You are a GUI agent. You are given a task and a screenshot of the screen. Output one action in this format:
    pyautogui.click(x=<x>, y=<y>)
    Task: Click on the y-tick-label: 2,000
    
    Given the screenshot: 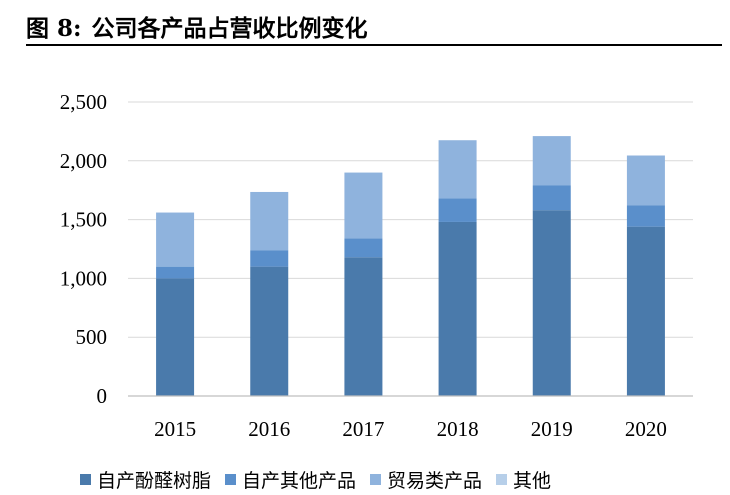 What is the action you would take?
    pyautogui.click(x=83, y=161)
    